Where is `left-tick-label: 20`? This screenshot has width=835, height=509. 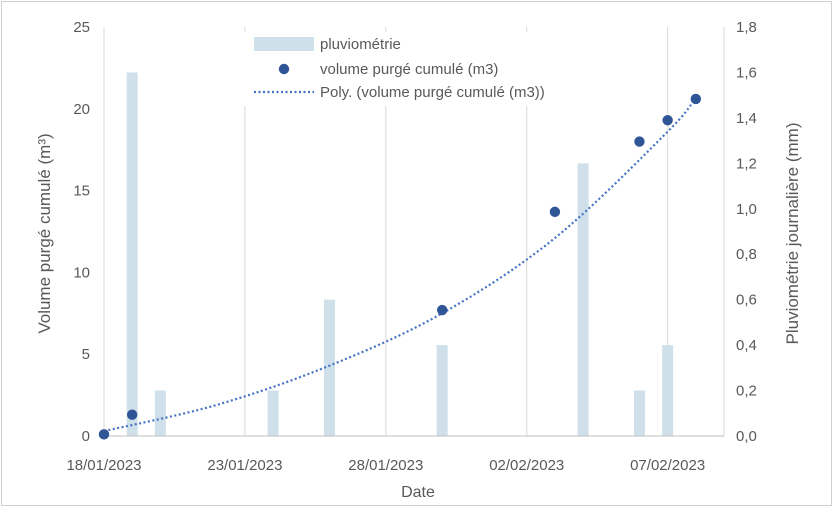
left-tick-label: 20 is located at coordinates (81, 109).